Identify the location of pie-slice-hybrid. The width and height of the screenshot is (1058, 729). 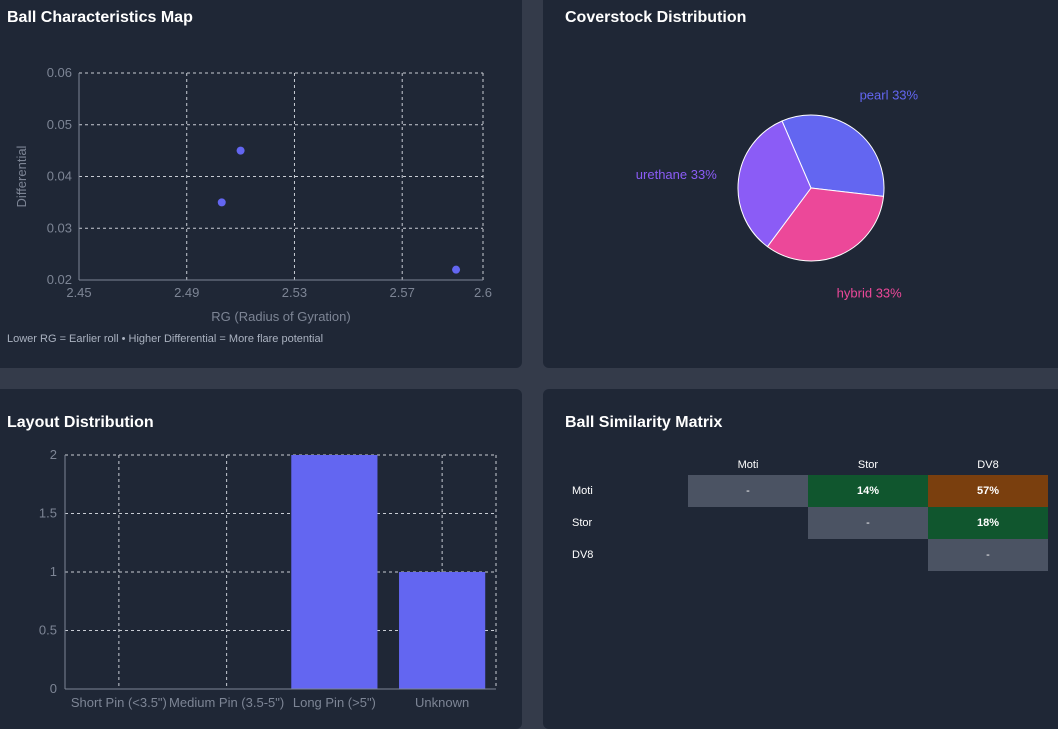
(825, 224).